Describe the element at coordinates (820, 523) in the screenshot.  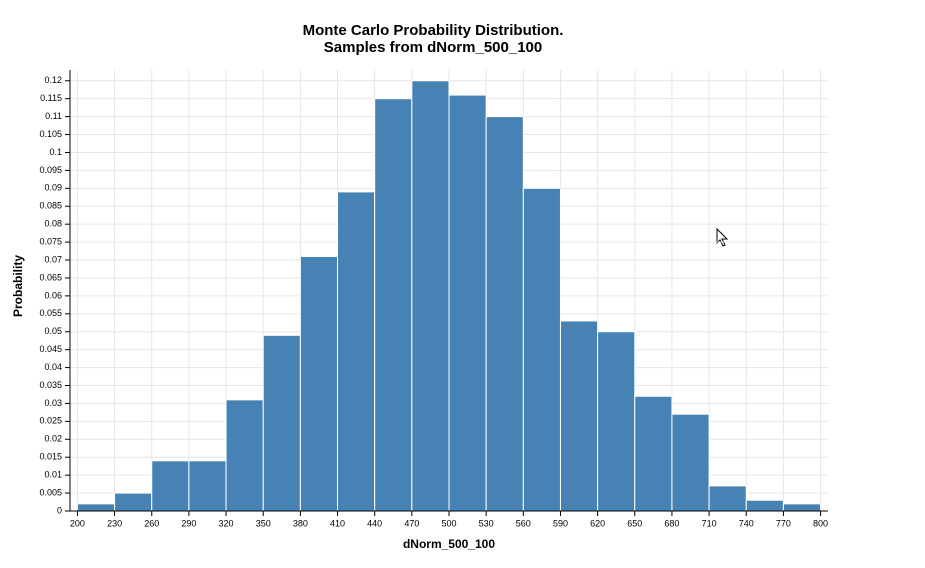
I see `x-tick-label: 800` at that location.